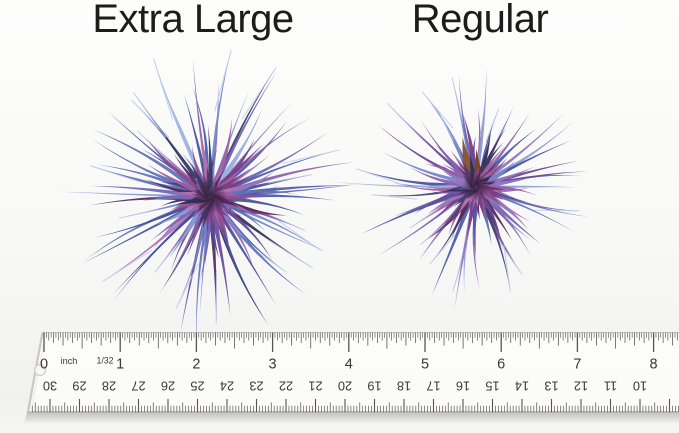  Describe the element at coordinates (315, 386) in the screenshot. I see `ruler-cm-number: 21` at that location.